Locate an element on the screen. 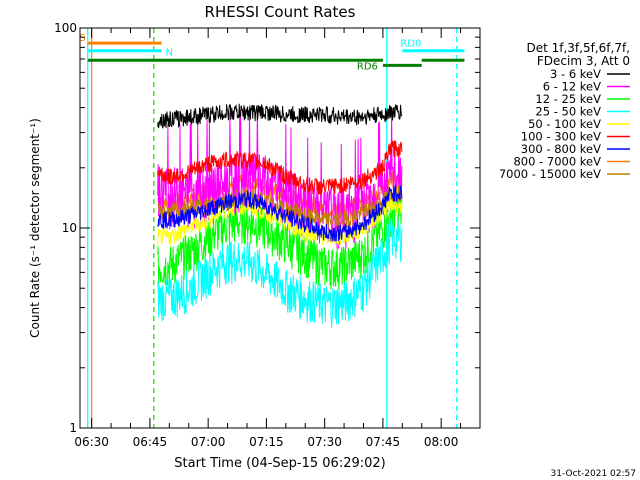 The image size is (640, 480). series-line-25-50-kev is located at coordinates (280, 273).